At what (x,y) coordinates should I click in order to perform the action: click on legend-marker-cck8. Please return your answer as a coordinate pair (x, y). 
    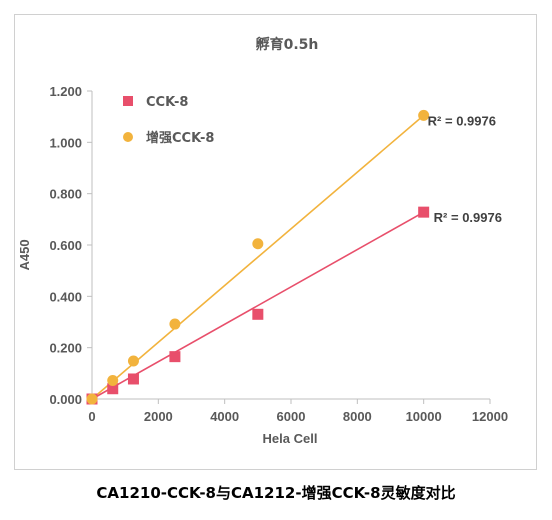
    Looking at the image, I should click on (128, 101).